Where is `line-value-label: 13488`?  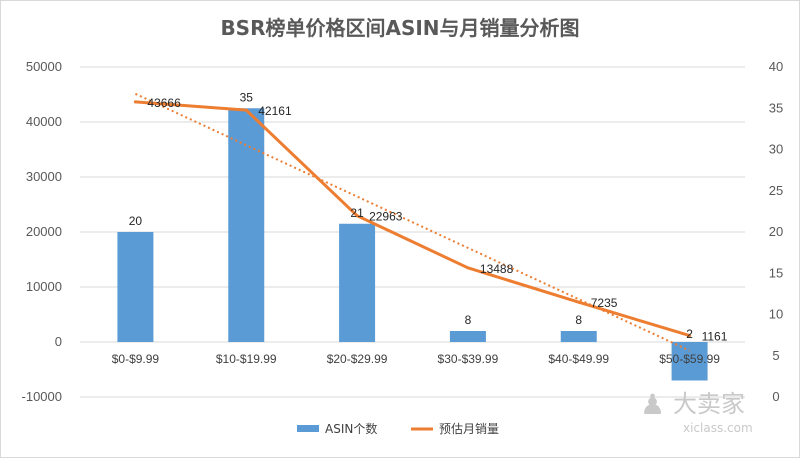 line-value-label: 13488 is located at coordinates (497, 269).